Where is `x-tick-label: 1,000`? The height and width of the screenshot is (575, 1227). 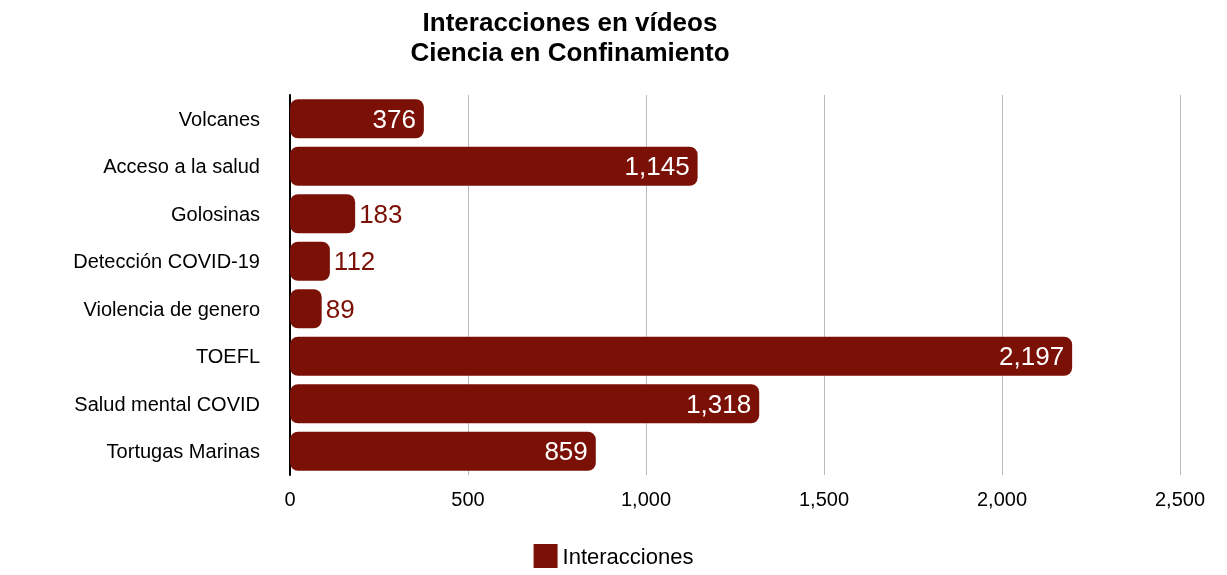 x-tick-label: 1,000 is located at coordinates (646, 499).